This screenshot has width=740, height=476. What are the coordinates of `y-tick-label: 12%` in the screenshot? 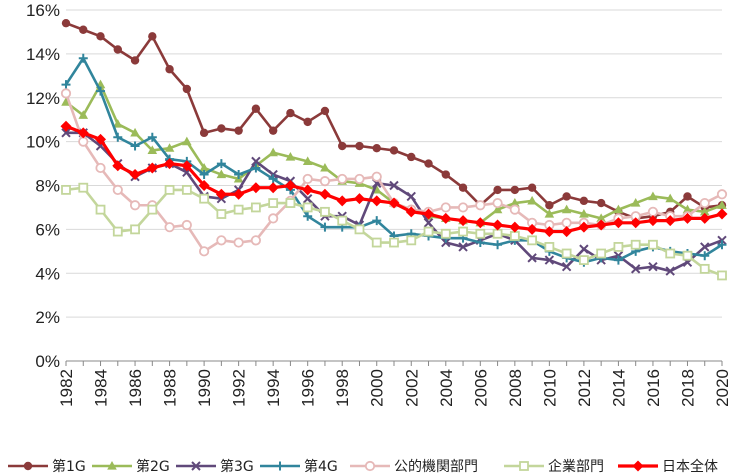 It's located at (43, 98).